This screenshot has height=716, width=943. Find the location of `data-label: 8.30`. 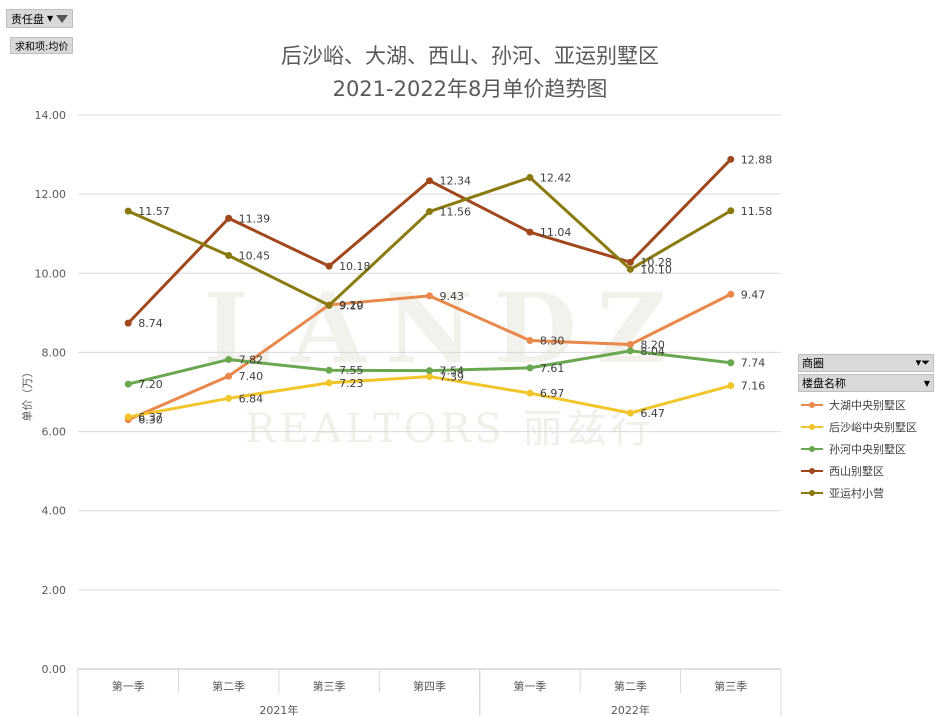

data-label: 8.30 is located at coordinates (552, 341).